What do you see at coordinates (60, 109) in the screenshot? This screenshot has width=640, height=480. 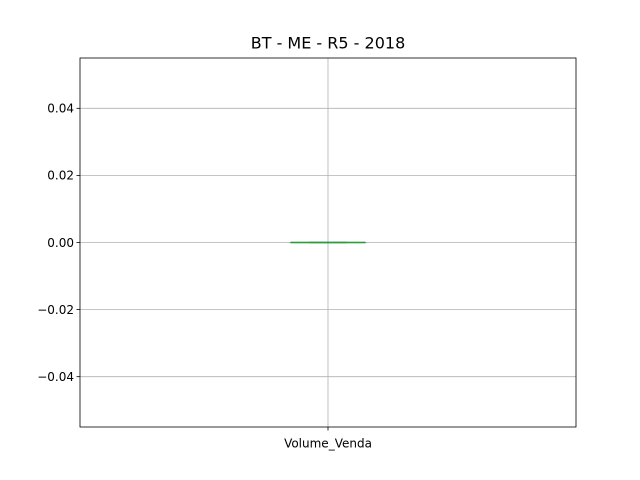 I see `y-tick-label: 0.04` at bounding box center [60, 109].